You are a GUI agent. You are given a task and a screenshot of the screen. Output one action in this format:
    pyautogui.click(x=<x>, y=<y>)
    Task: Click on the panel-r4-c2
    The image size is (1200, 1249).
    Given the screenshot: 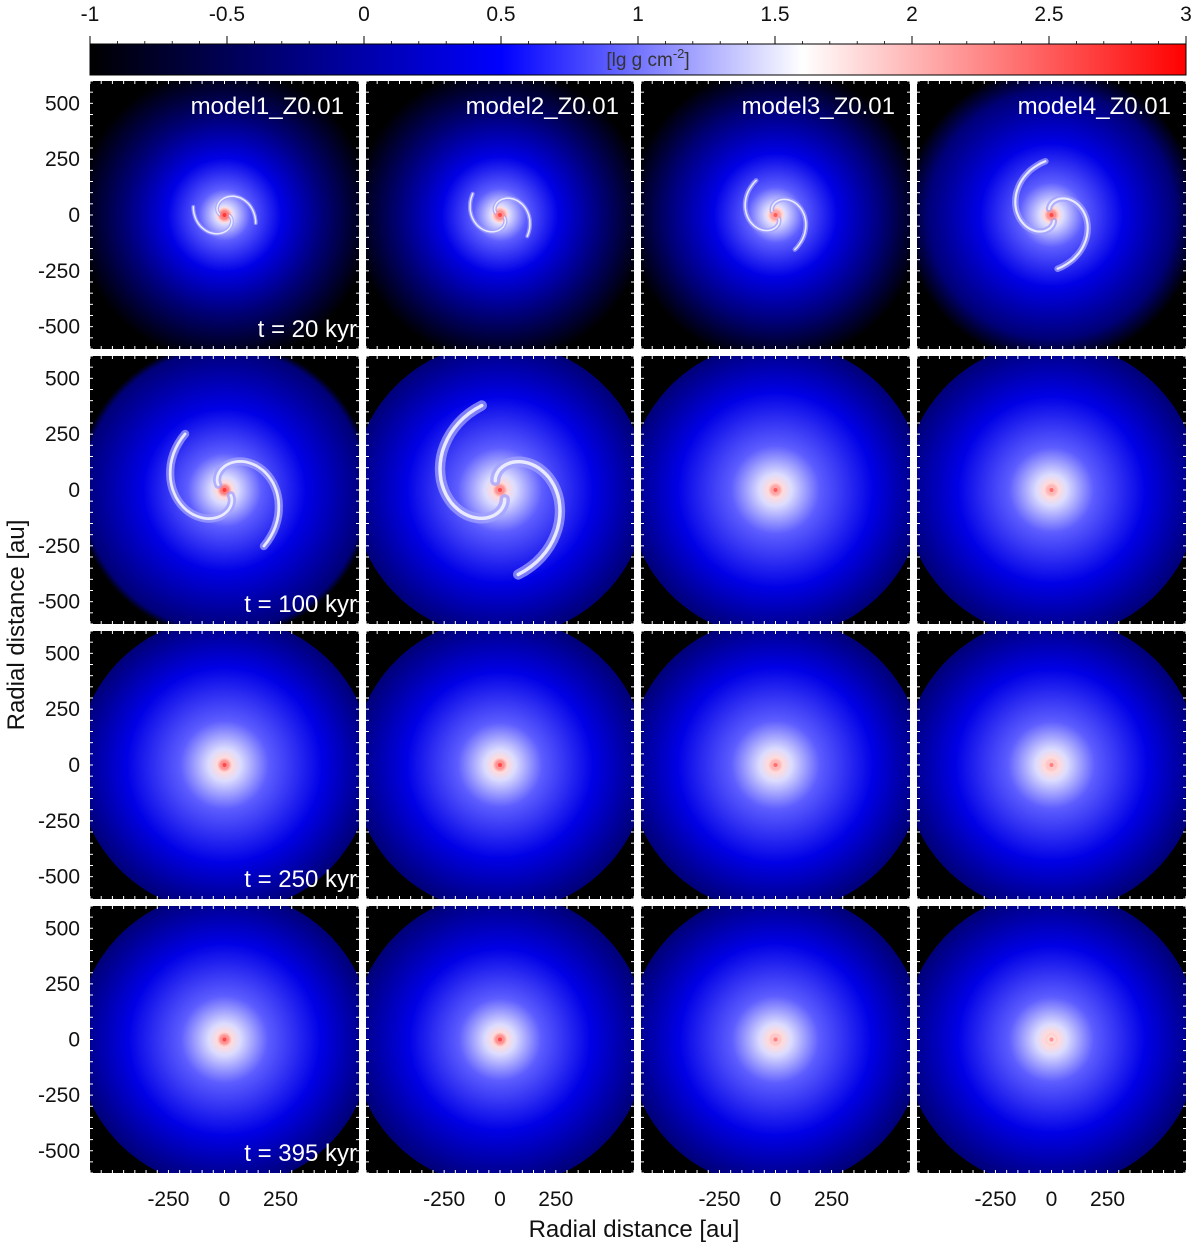 What is the action you would take?
    pyautogui.click(x=500, y=1039)
    